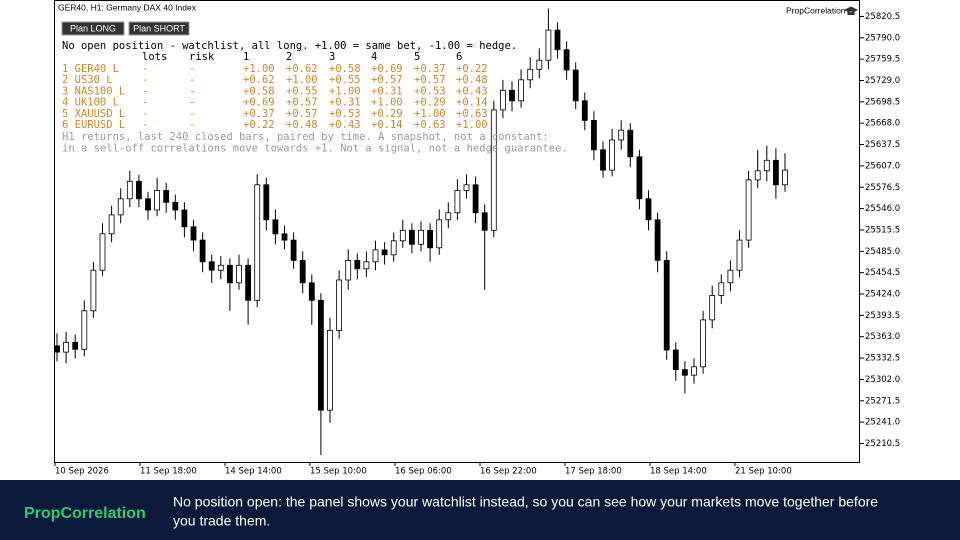  Describe the element at coordinates (882, 188) in the screenshot. I see `y-tick-label: 25576.5` at that location.